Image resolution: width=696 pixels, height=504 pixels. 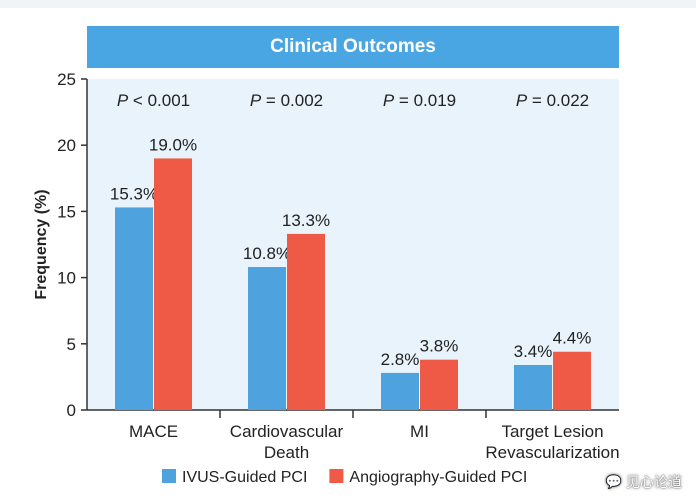 What do you see at coordinates (287, 431) in the screenshot?
I see `x-tick-label: Cardiovascular` at bounding box center [287, 431].